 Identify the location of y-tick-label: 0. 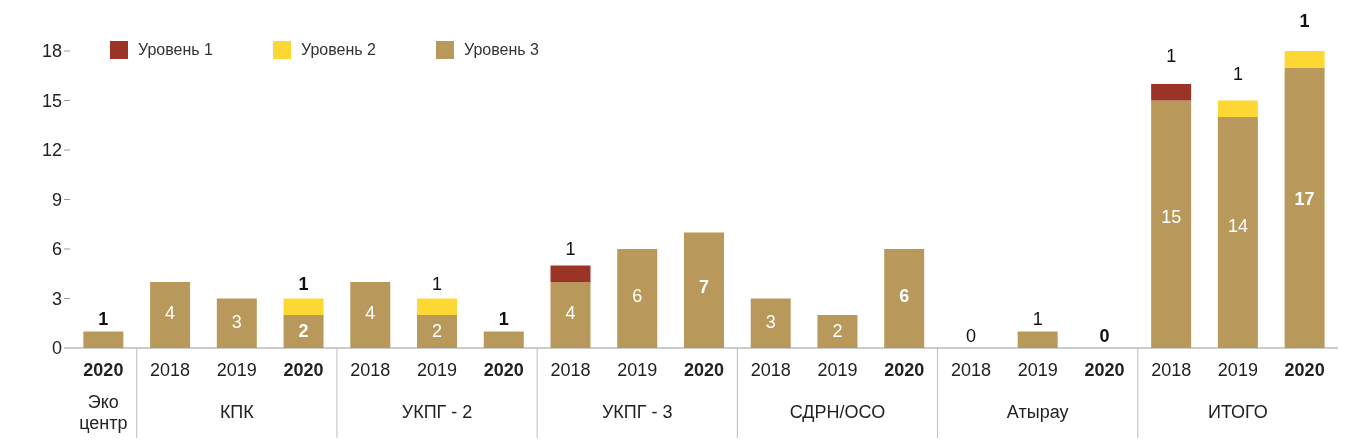
(56, 348).